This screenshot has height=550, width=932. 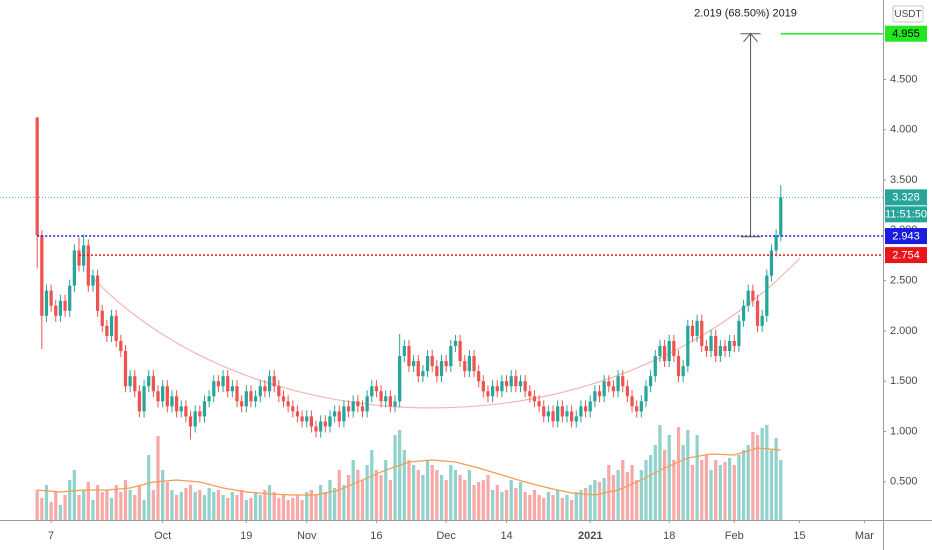 What do you see at coordinates (745, 14) in the screenshot?
I see `measure-label: 2.019 (68.50%) 2019` at bounding box center [745, 14].